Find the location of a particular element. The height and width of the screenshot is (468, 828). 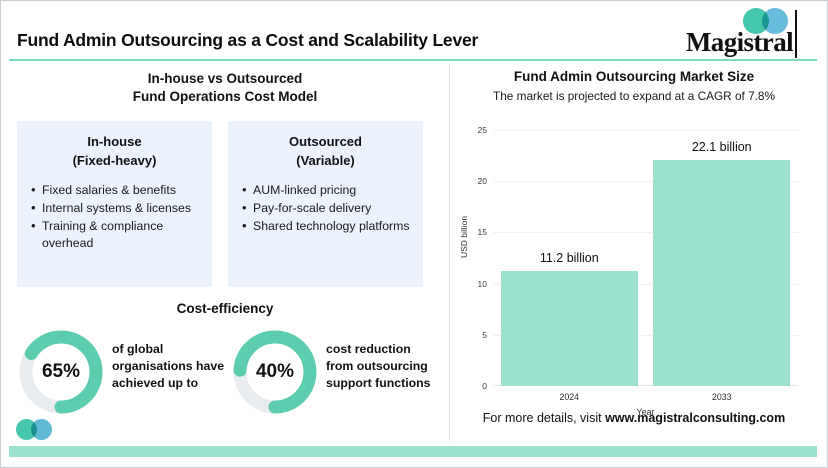

chart-x-axis-label: Year is located at coordinates (645, 412).